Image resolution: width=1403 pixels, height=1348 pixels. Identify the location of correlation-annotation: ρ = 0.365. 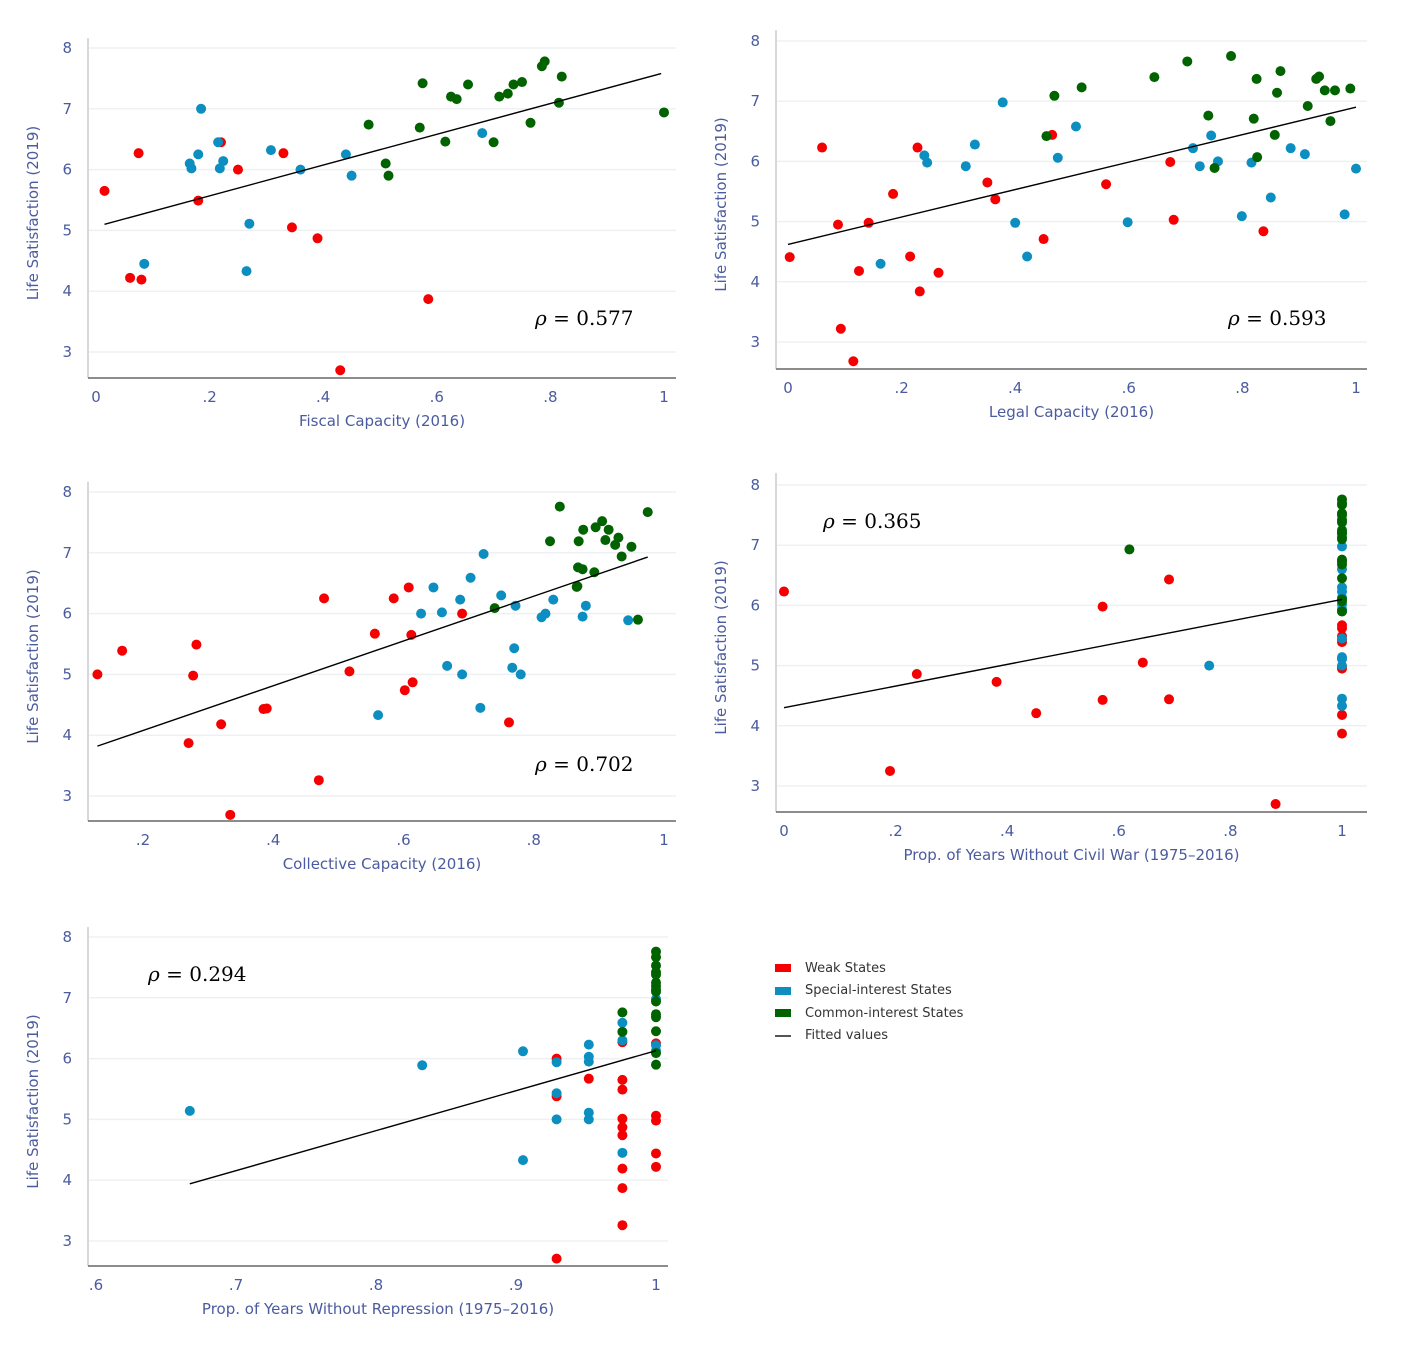
(872, 521).